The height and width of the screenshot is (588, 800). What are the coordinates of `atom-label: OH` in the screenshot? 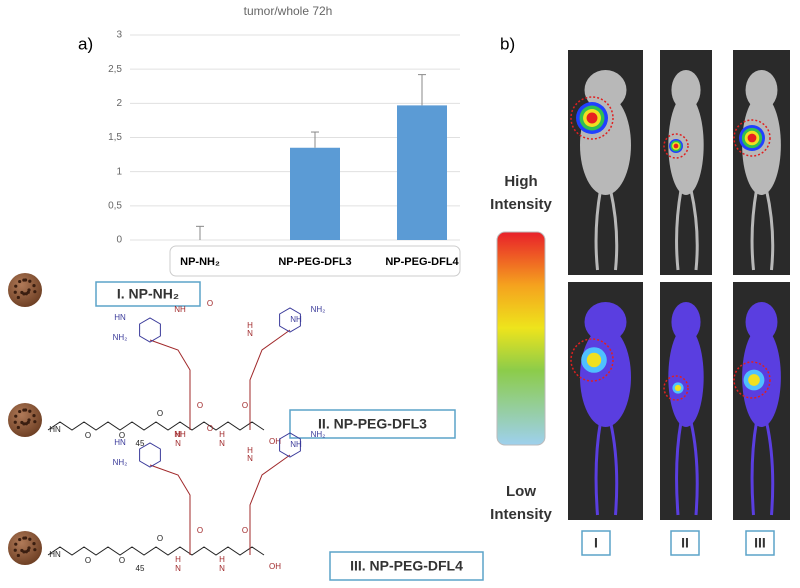 It's located at (275, 566).